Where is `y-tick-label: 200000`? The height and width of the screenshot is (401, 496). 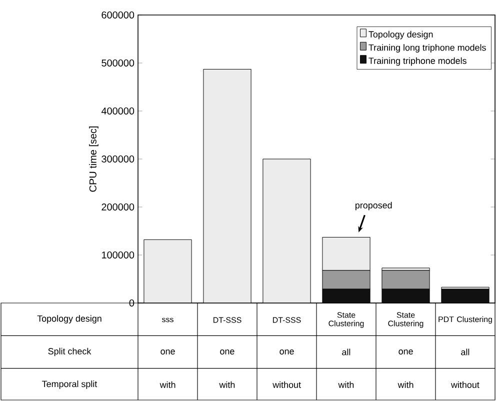
y-tick-label: 200000 is located at coordinates (118, 207).